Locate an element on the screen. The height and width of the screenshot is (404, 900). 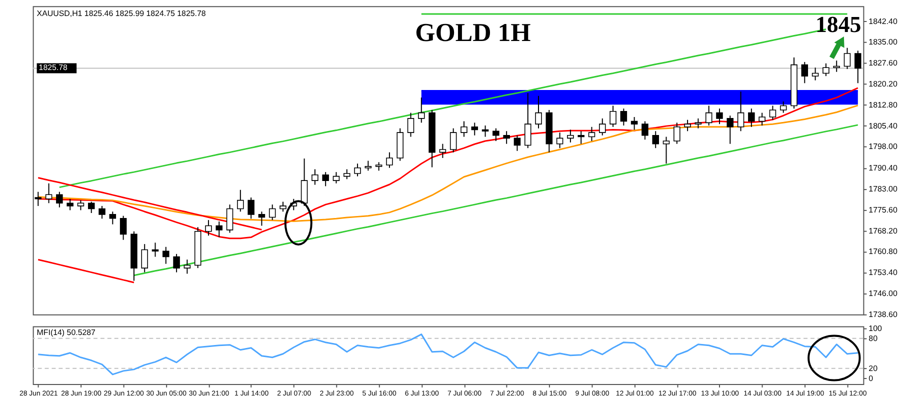
y-tick-label: 80 is located at coordinates (873, 338).